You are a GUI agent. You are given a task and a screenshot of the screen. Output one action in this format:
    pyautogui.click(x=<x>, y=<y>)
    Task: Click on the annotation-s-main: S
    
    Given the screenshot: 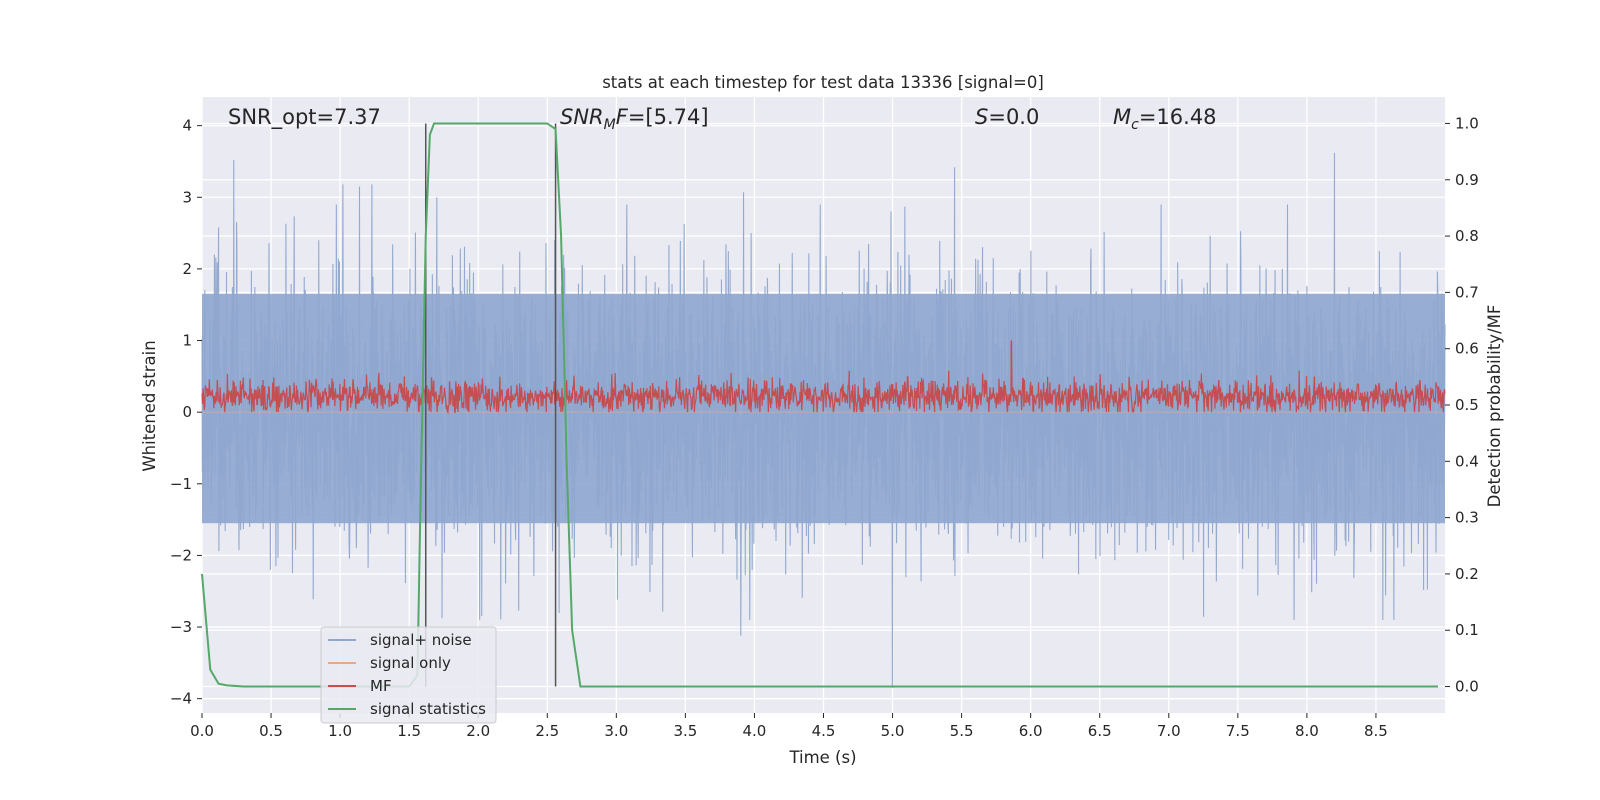 What is the action you would take?
    pyautogui.click(x=981, y=117)
    